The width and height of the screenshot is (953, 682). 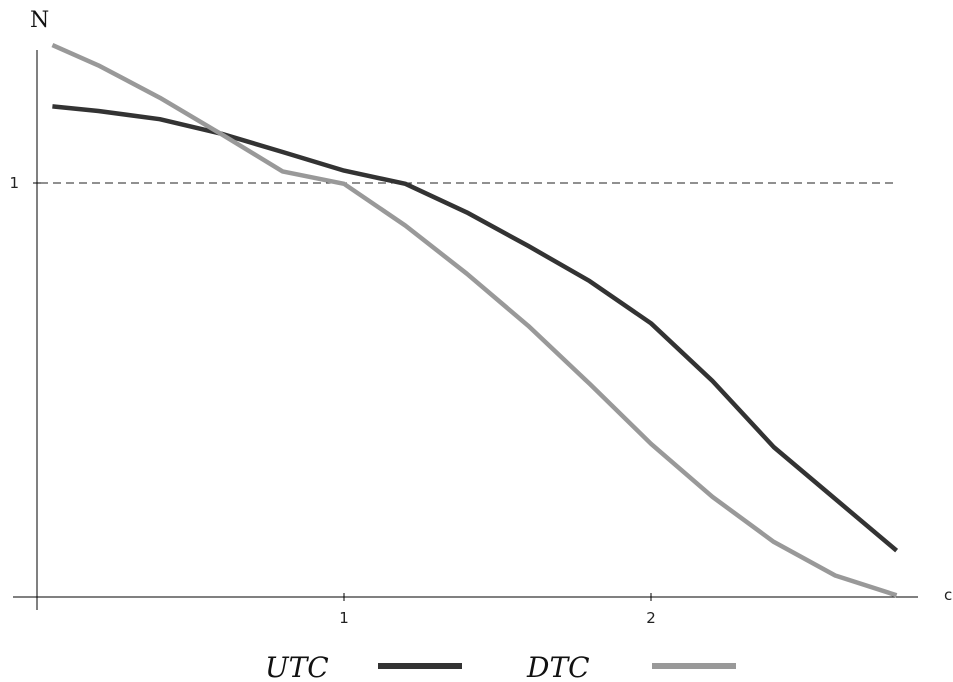 I want to click on x-tick-label: 1, so click(x=344, y=618).